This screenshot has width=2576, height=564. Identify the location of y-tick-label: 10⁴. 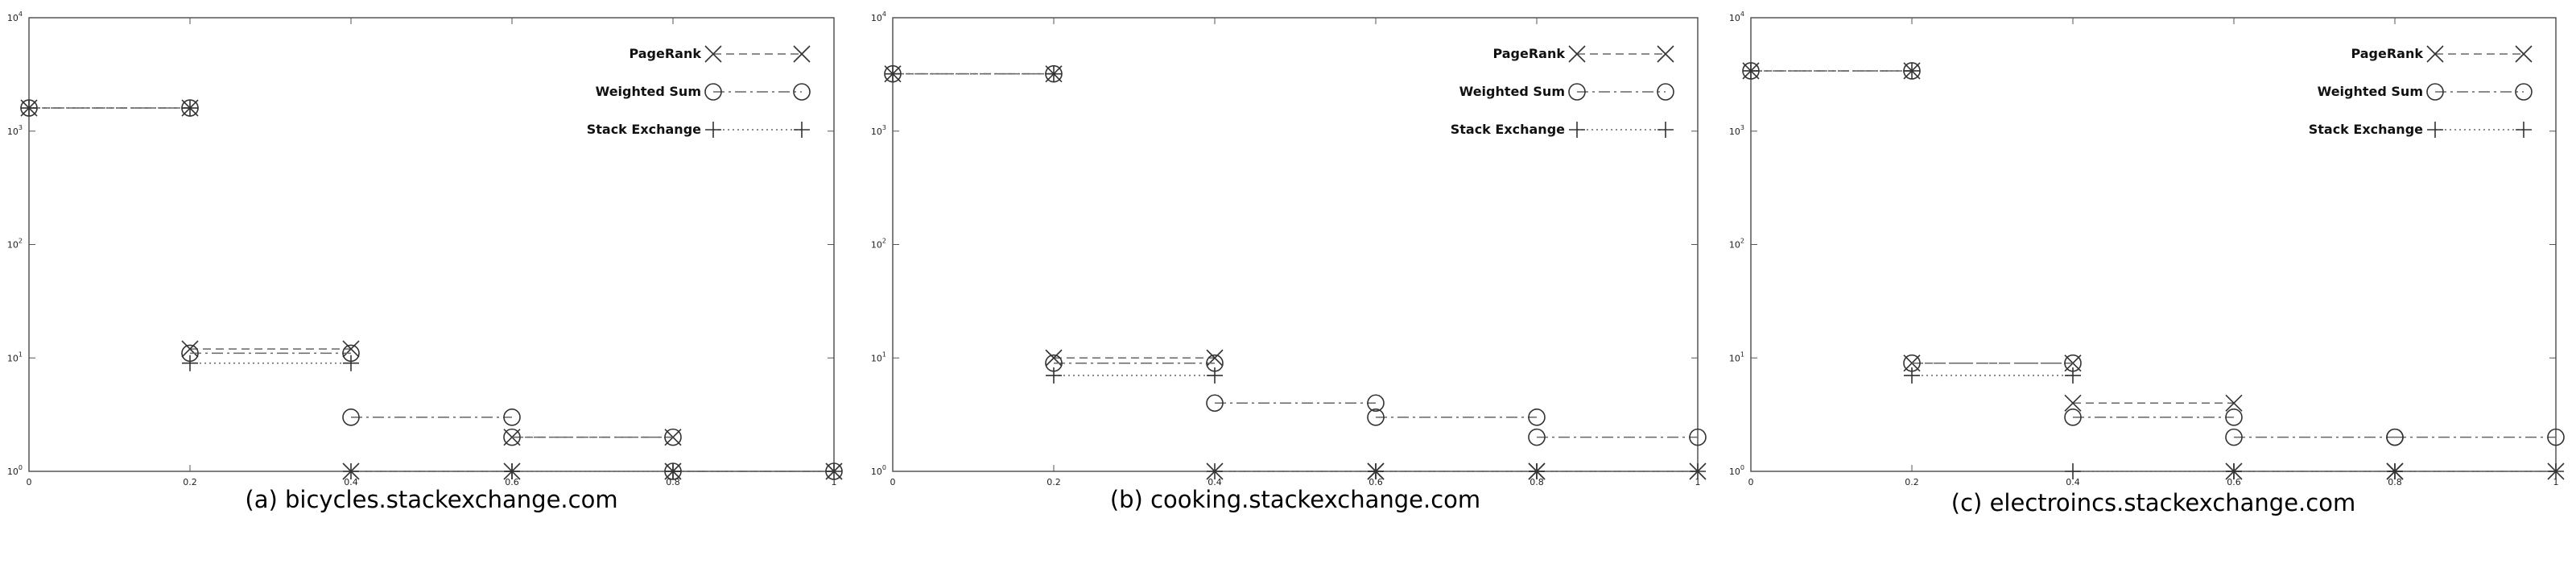
(878, 16).